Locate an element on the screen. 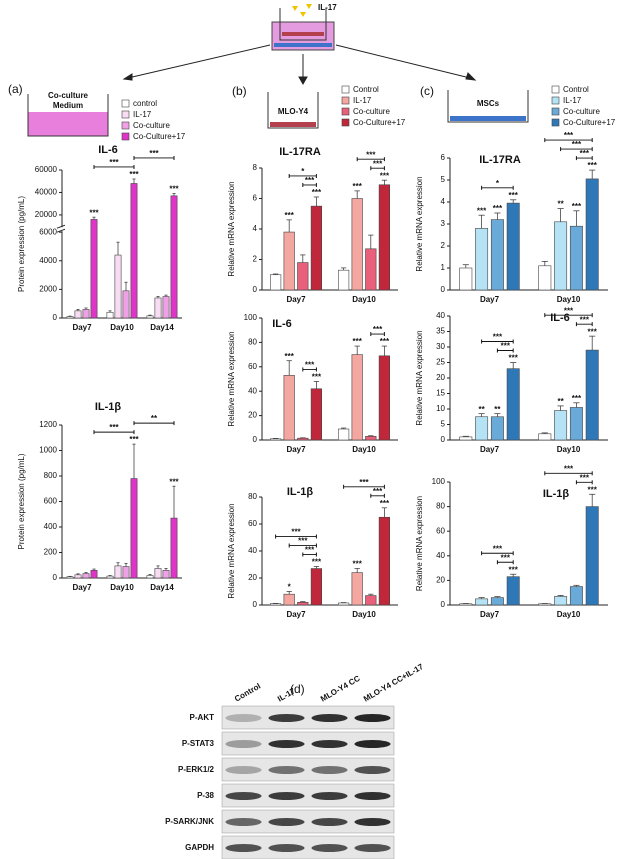  panel-label: (b) is located at coordinates (239, 91).